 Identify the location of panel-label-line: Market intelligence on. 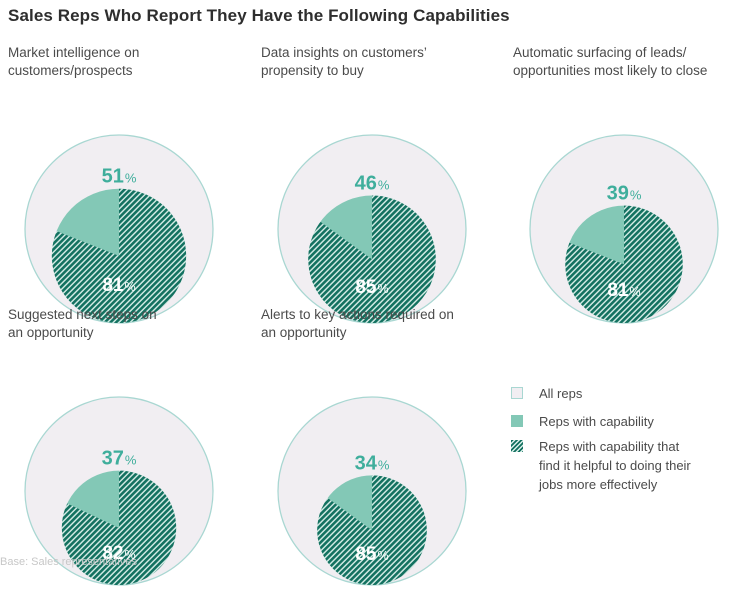
(74, 52).